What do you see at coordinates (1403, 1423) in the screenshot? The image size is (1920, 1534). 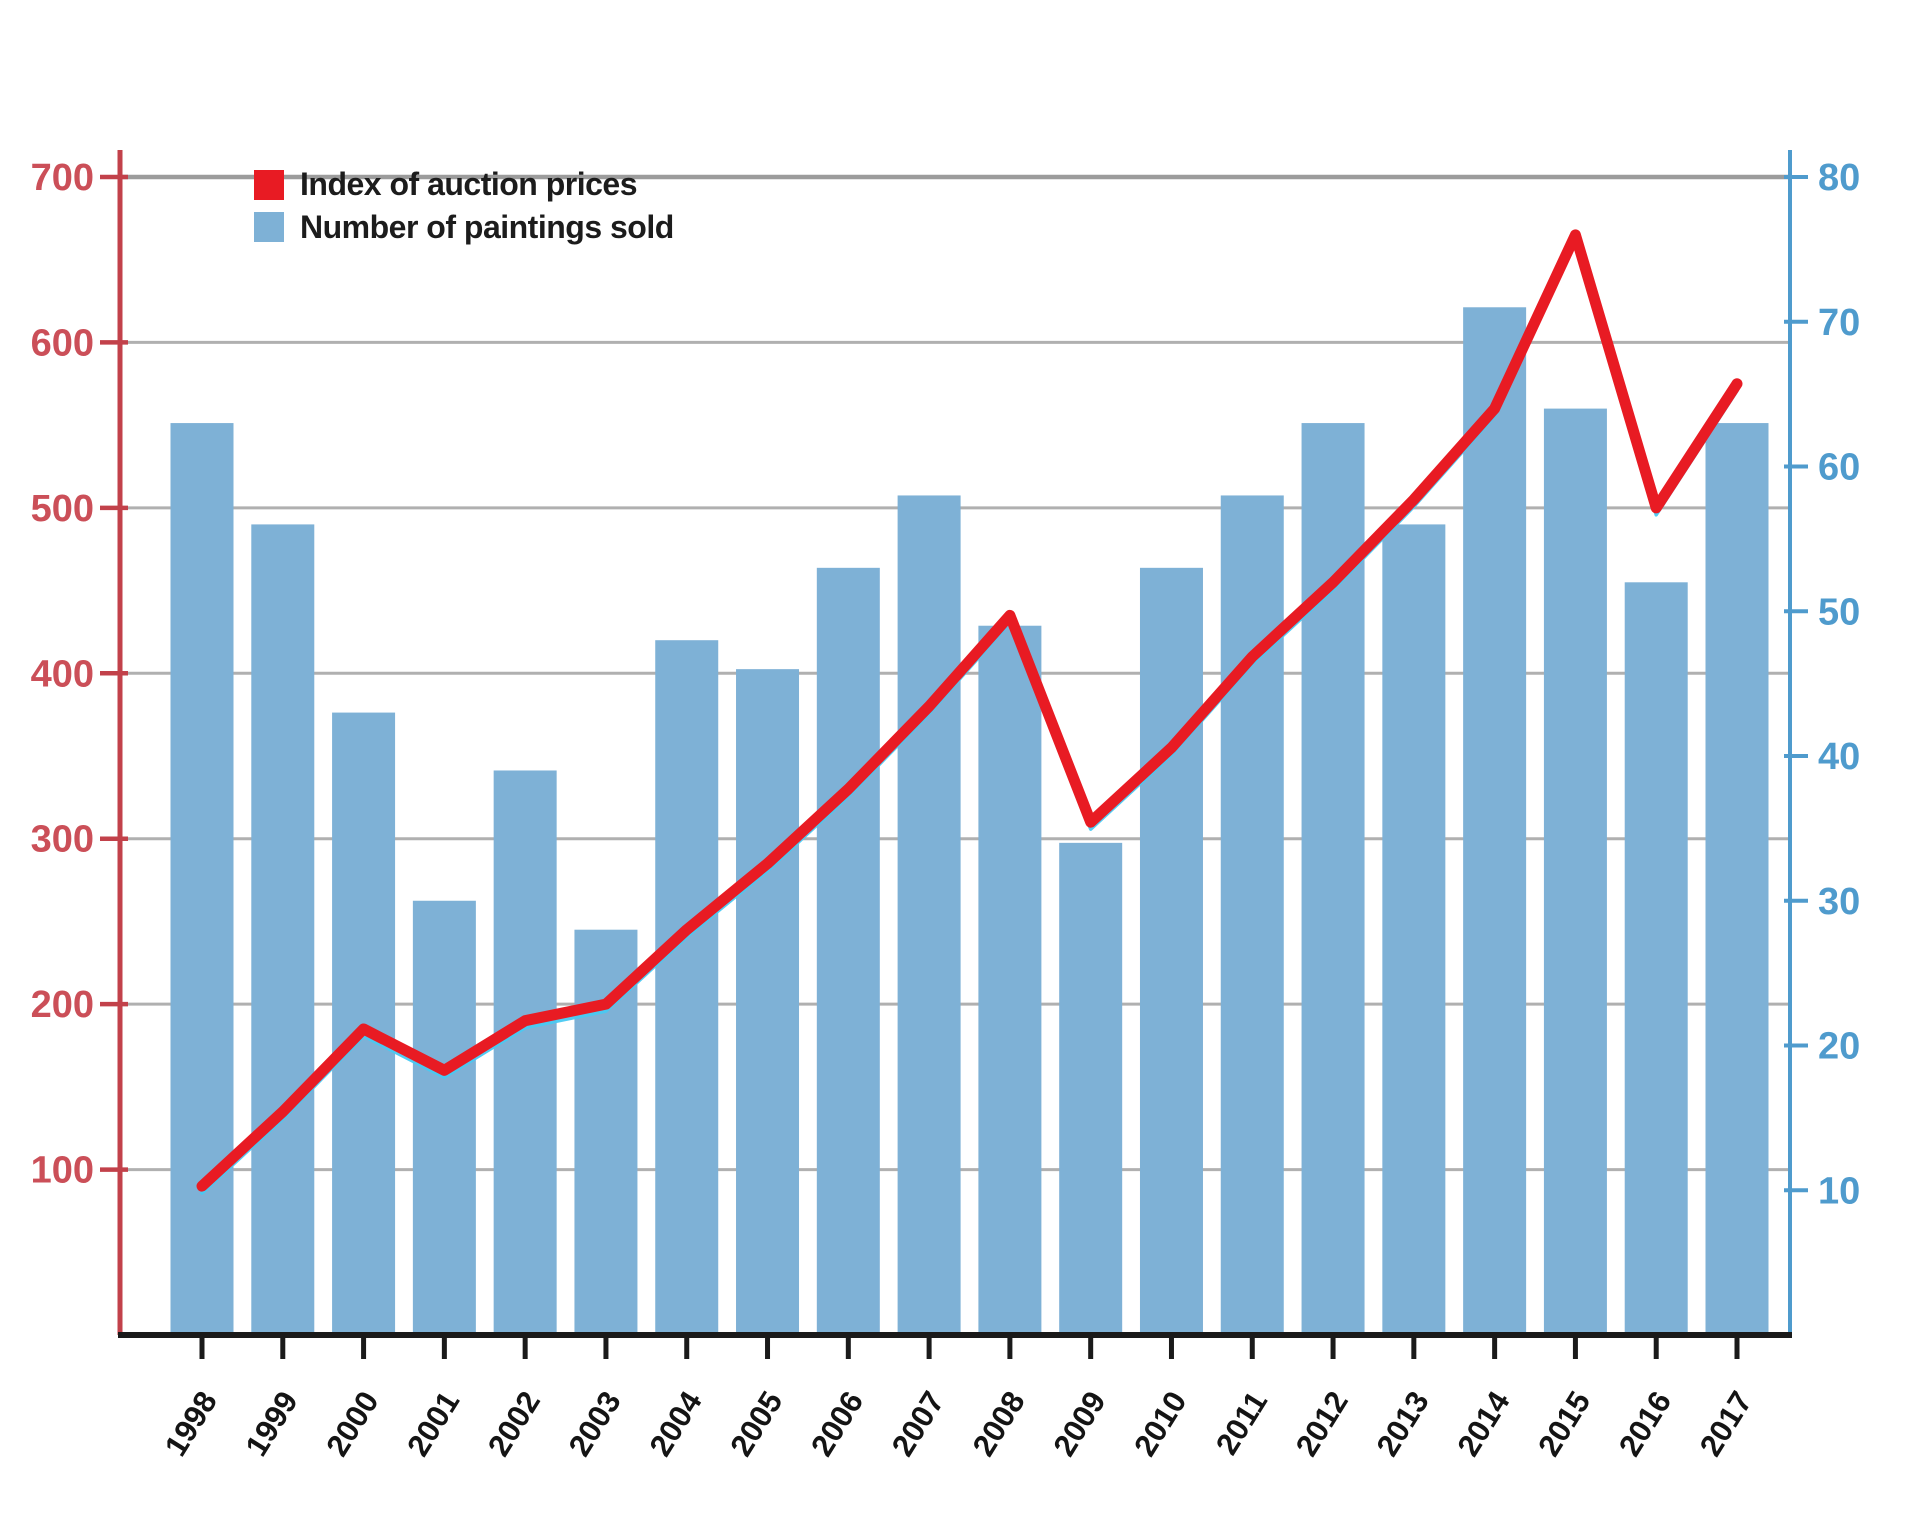 I see `x-axis-year-label: 2013` at bounding box center [1403, 1423].